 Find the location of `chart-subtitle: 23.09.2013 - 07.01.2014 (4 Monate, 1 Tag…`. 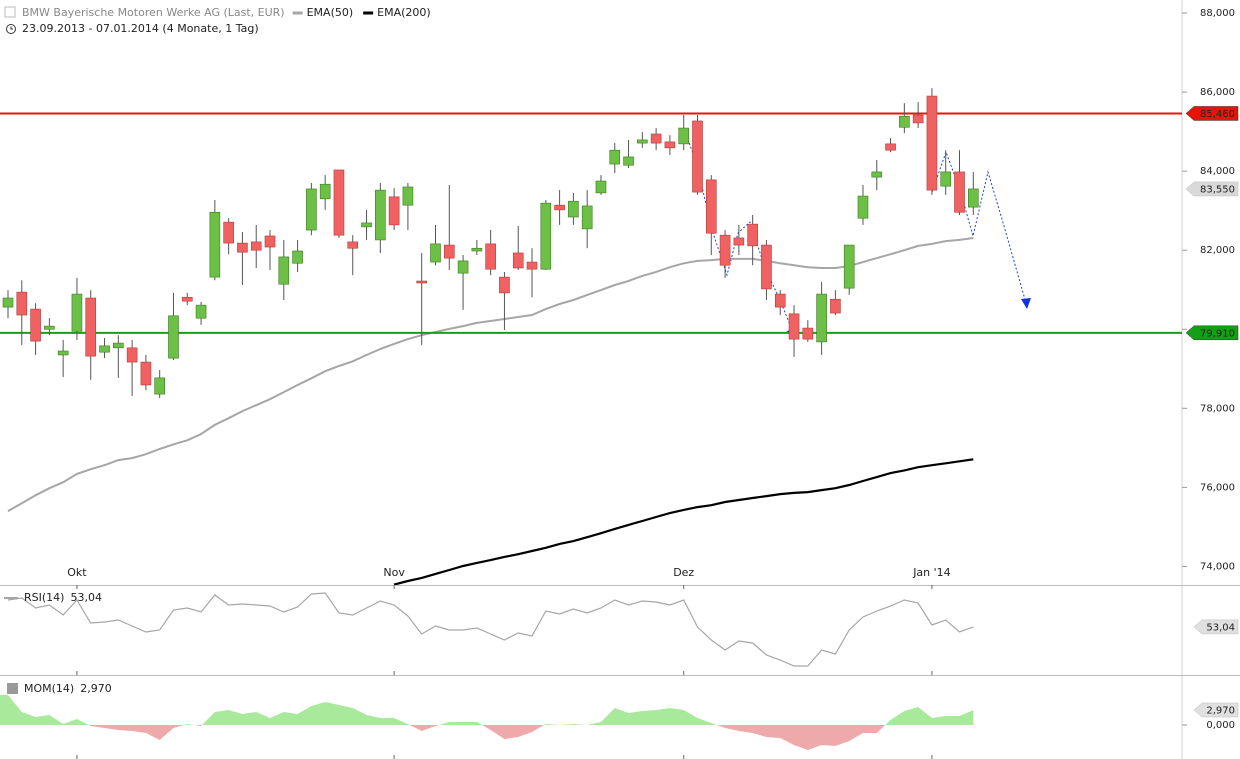

chart-subtitle: 23.09.2013 - 07.01.2014 (4 Monate, 1 Tag… is located at coordinates (140, 28).